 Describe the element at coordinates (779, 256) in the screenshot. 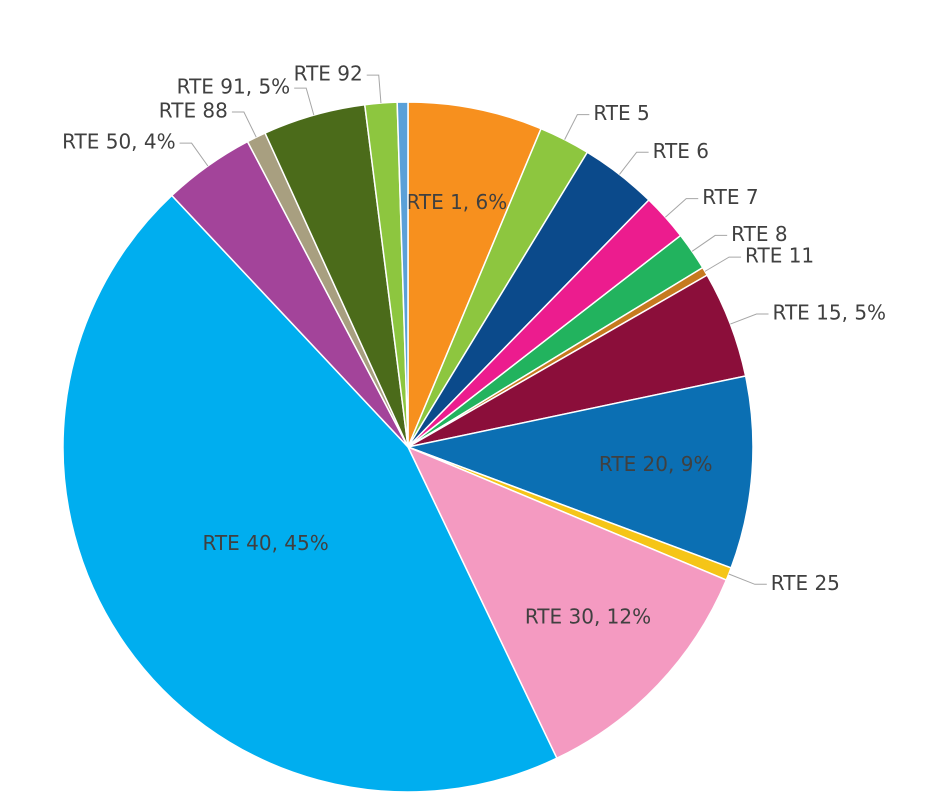

I see `data-label: RTE 11` at that location.